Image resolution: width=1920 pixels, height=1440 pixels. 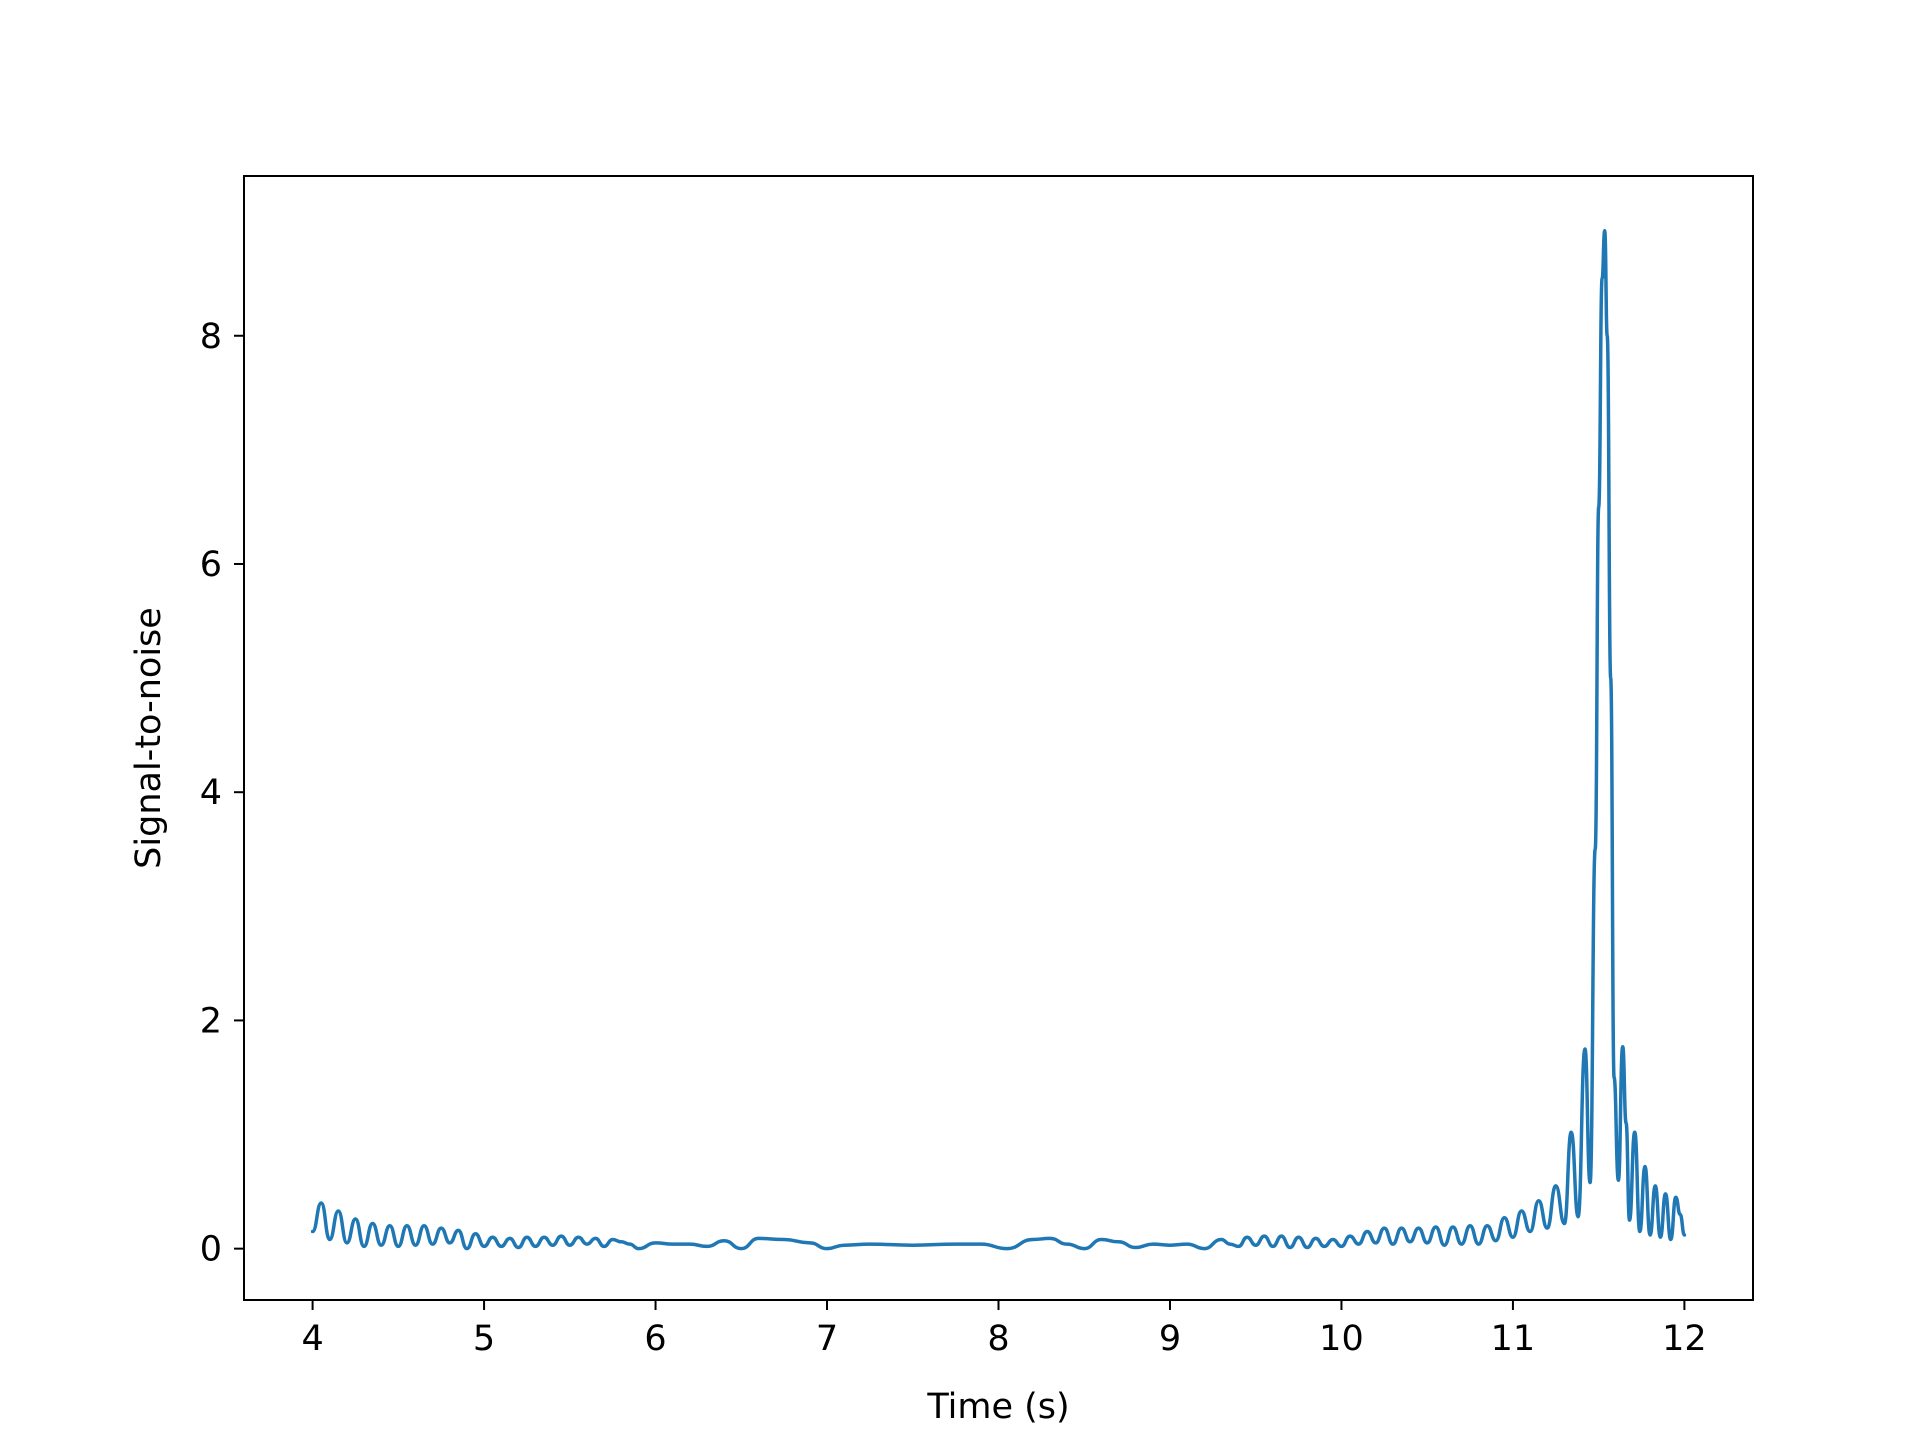 What do you see at coordinates (211, 1021) in the screenshot?
I see `y-tick-label: 2` at bounding box center [211, 1021].